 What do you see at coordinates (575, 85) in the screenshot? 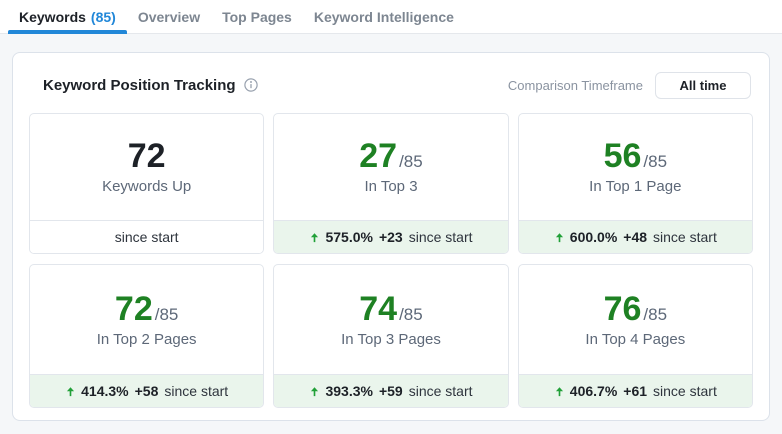
I see `comparison-timeframe-label: Comparison Timeframe` at bounding box center [575, 85].